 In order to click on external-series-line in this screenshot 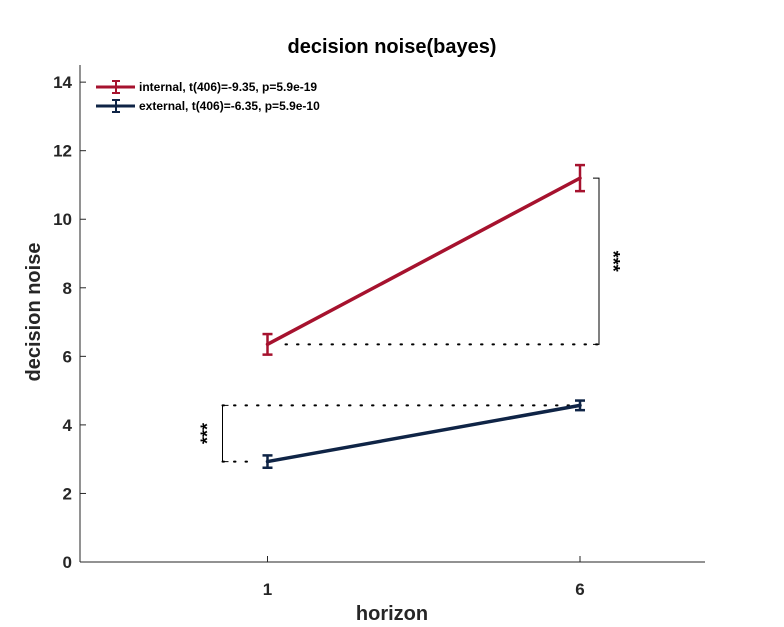, I will do `click(423, 433)`.